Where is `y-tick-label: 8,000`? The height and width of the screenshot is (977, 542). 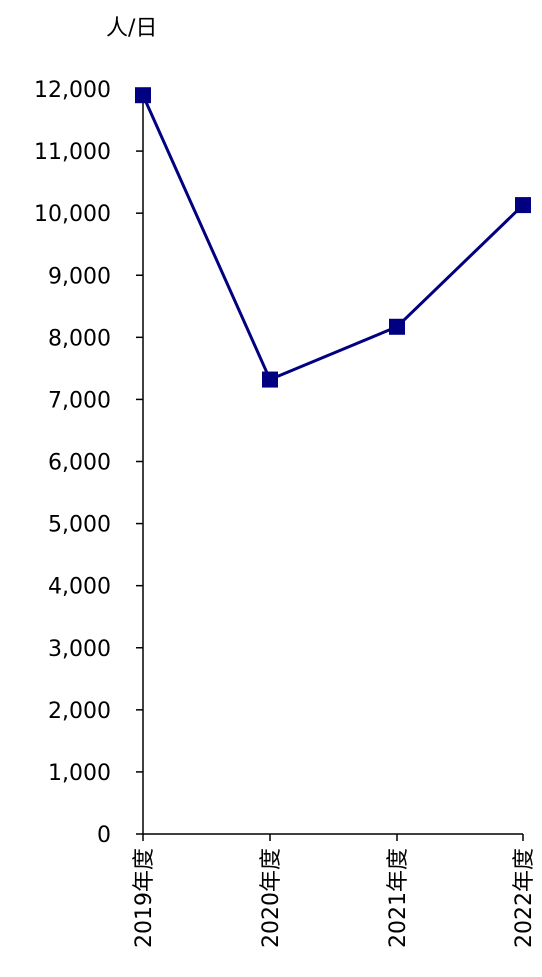
y-tick-label: 8,000 is located at coordinates (79, 338).